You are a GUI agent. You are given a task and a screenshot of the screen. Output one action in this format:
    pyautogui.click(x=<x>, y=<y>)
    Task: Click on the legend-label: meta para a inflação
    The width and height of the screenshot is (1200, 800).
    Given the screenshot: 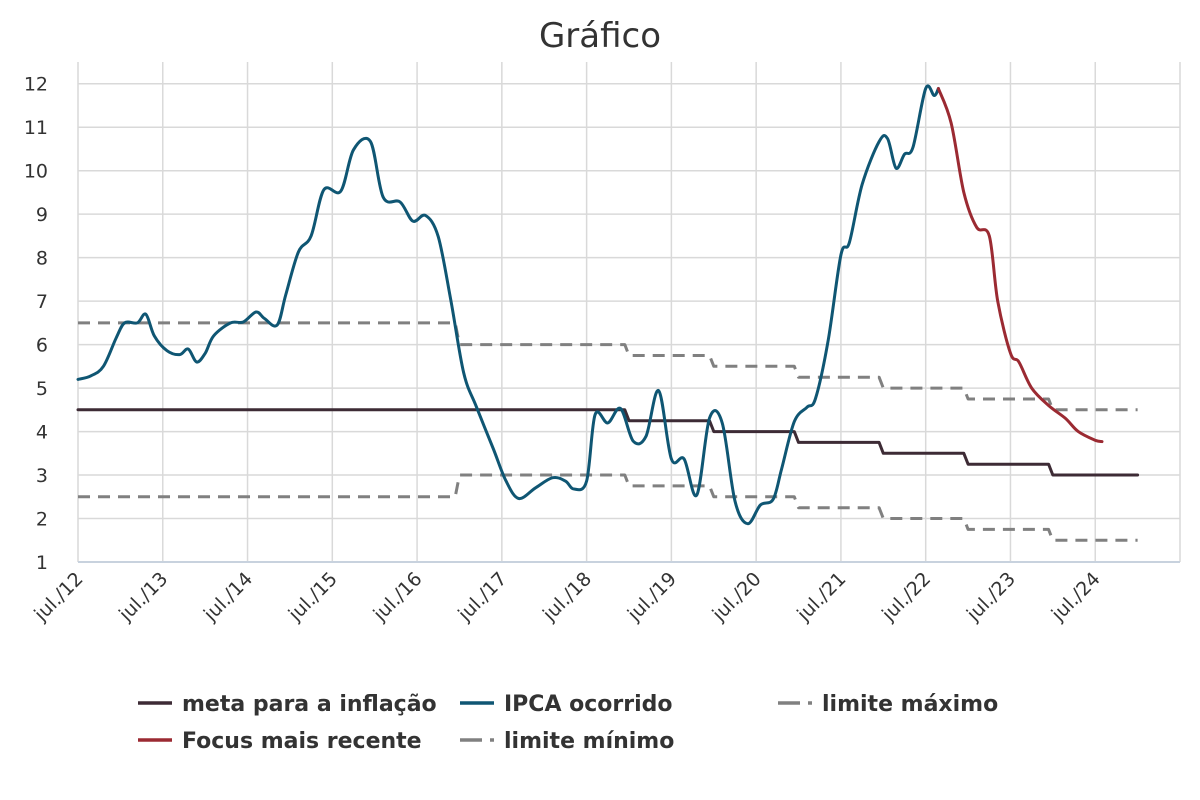 What is the action you would take?
    pyautogui.click(x=309, y=704)
    